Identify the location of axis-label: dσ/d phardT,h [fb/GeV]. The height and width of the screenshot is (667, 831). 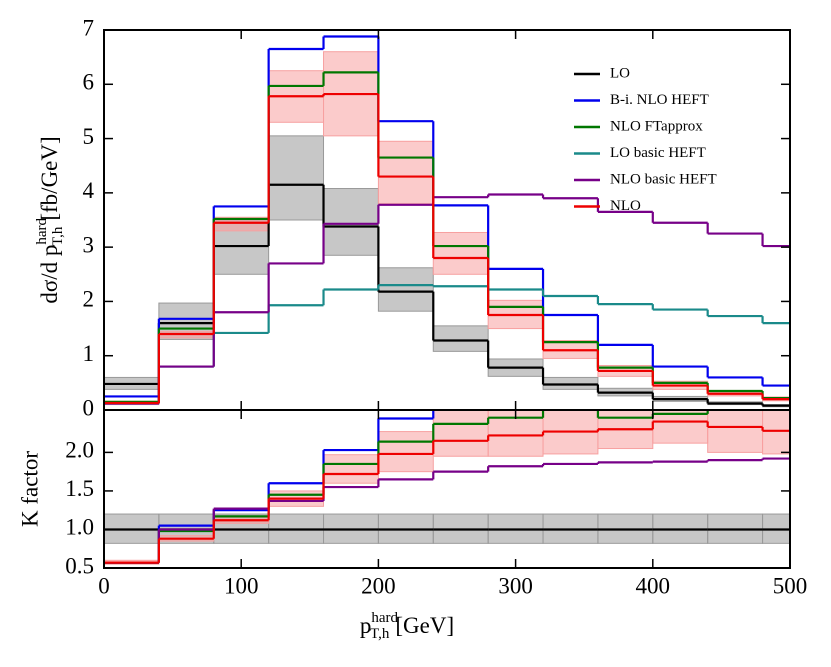
(50, 219).